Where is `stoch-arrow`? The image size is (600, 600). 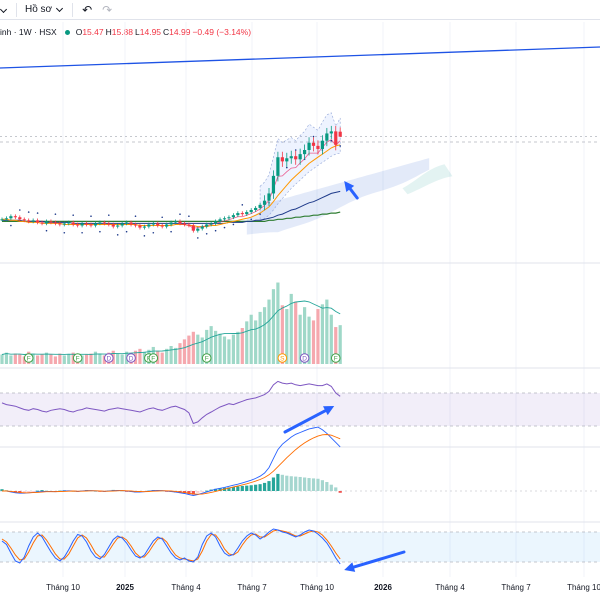 stoch-arrow is located at coordinates (379, 559).